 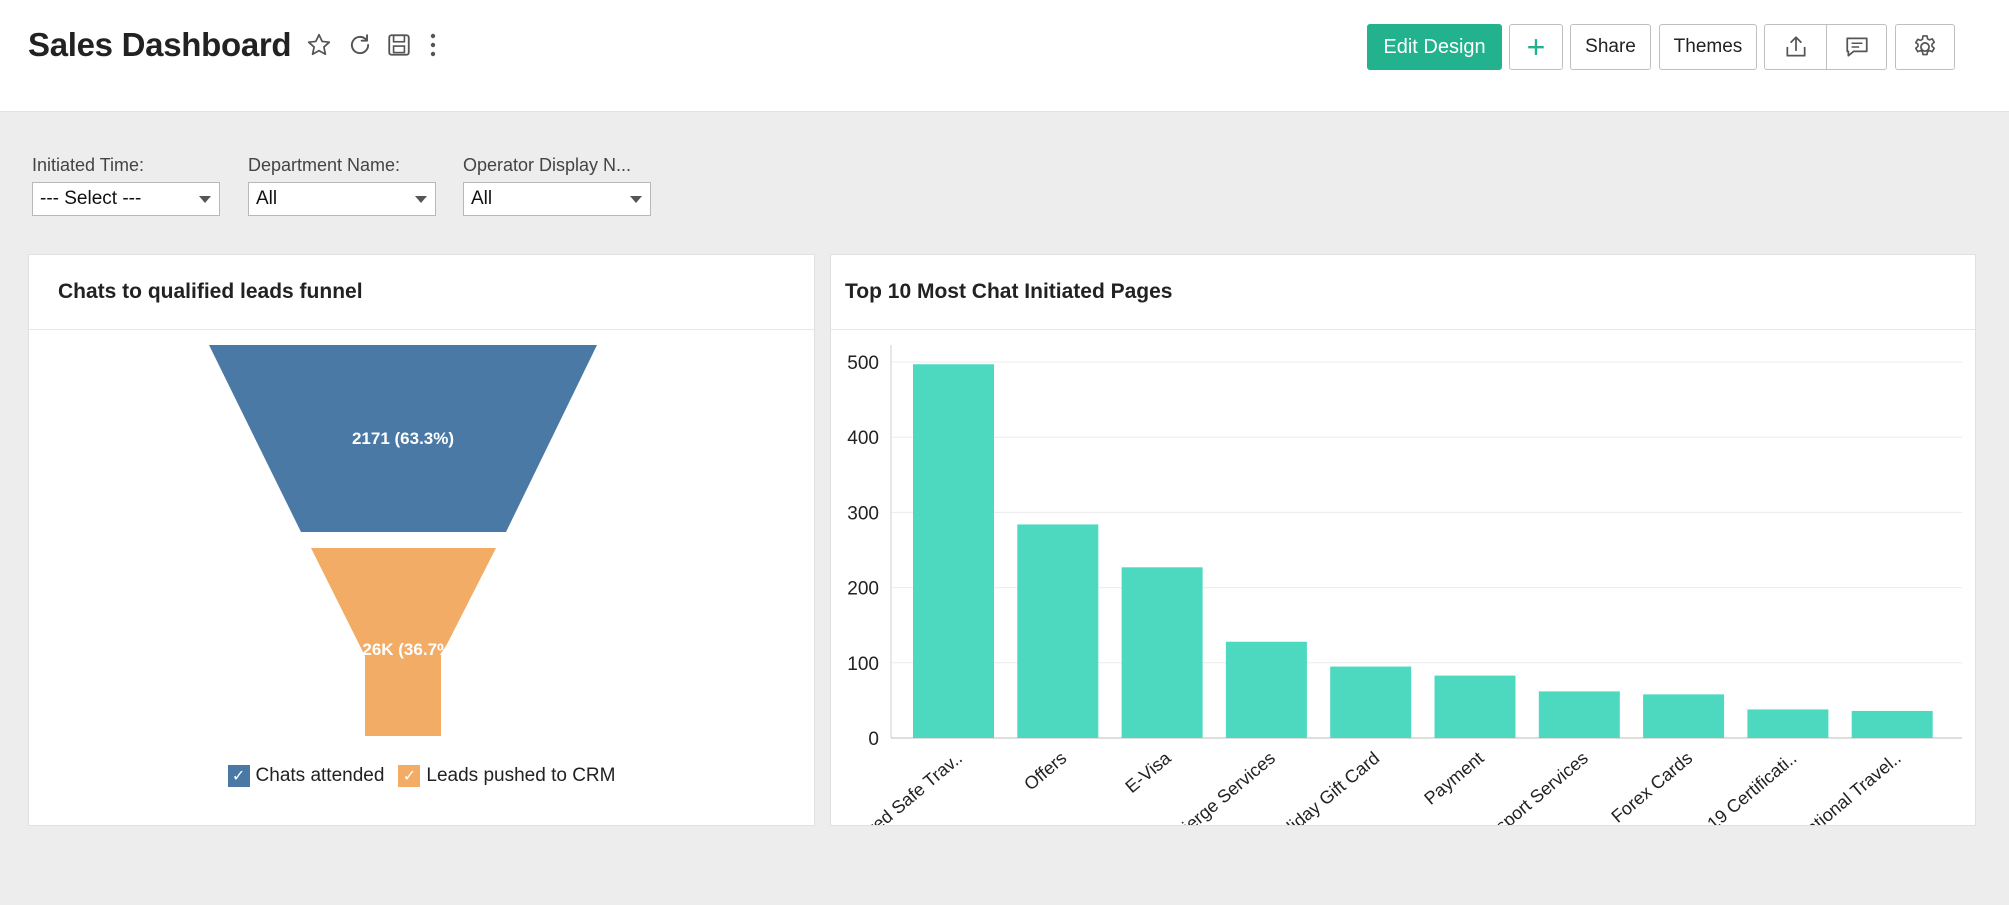 I want to click on department-name-select: All, so click(x=342, y=199).